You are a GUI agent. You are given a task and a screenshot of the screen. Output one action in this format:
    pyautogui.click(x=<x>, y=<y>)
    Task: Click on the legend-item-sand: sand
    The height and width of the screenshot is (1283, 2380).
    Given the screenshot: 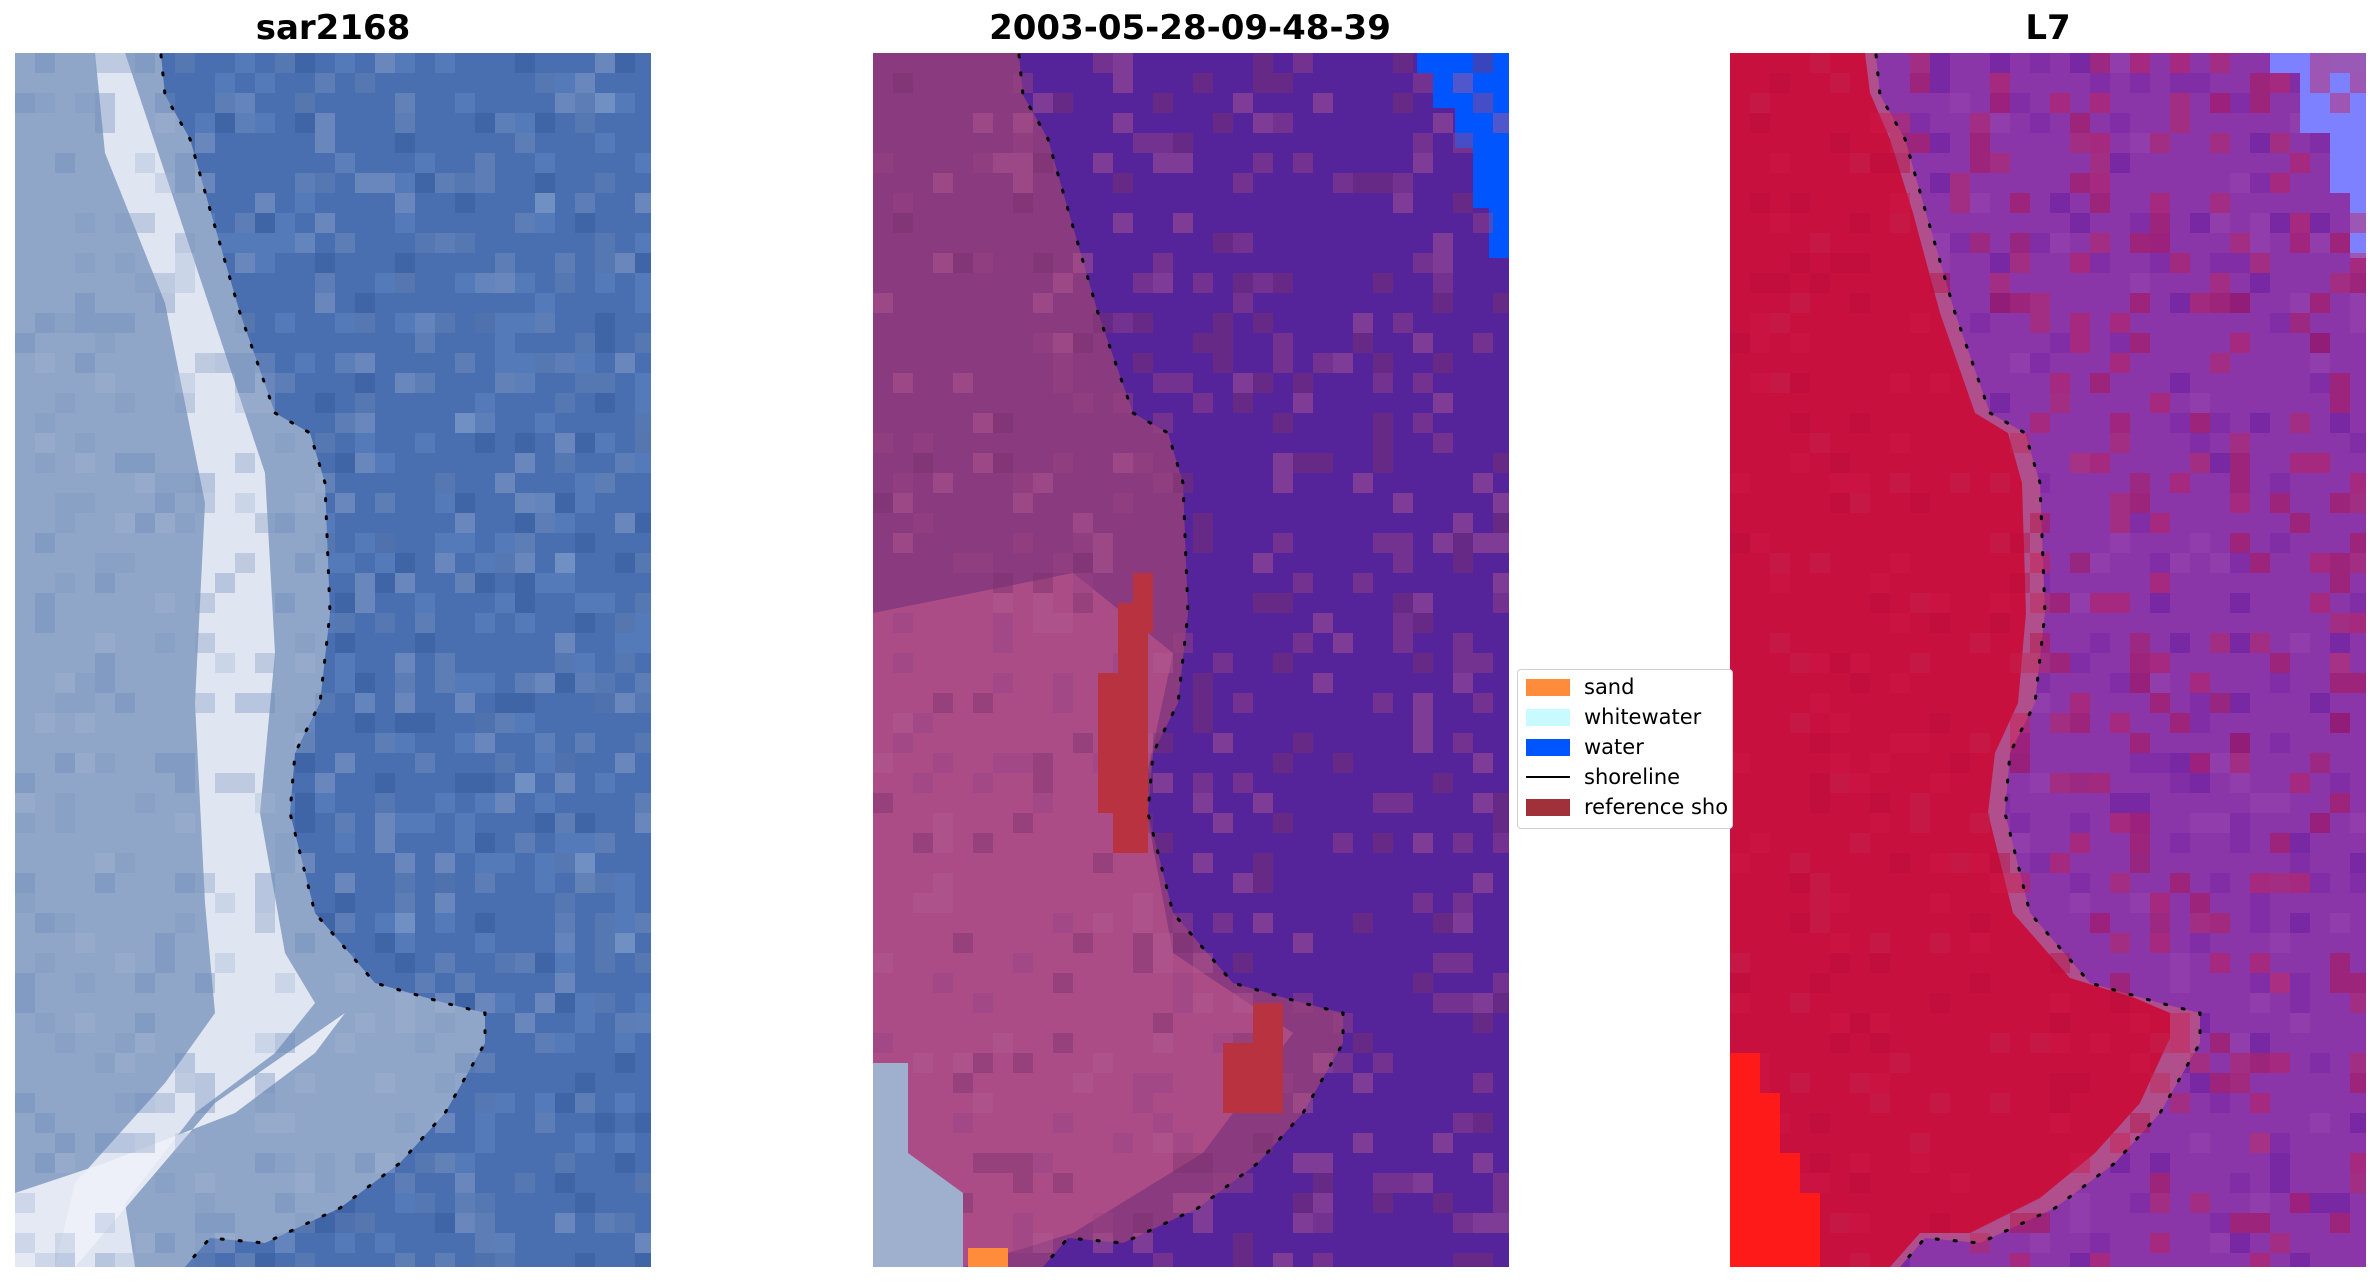 What is the action you would take?
    pyautogui.click(x=1580, y=687)
    